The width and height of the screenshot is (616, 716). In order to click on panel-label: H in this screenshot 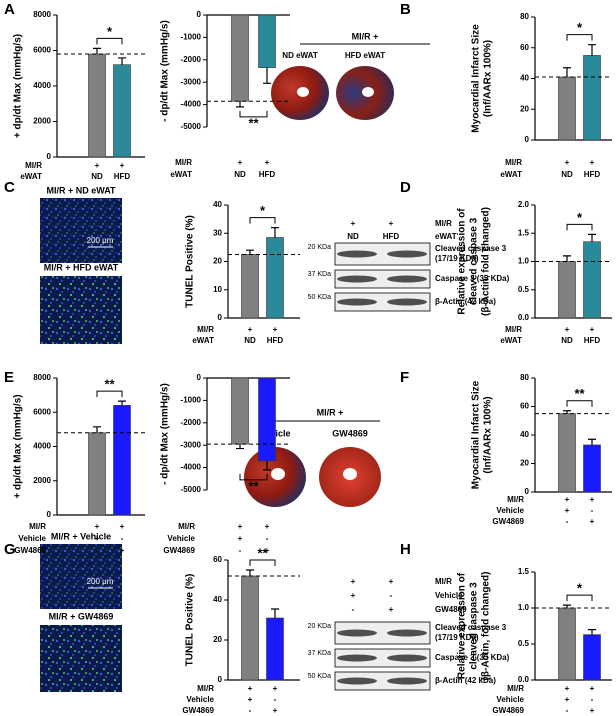, I will do `click(405, 549)`.